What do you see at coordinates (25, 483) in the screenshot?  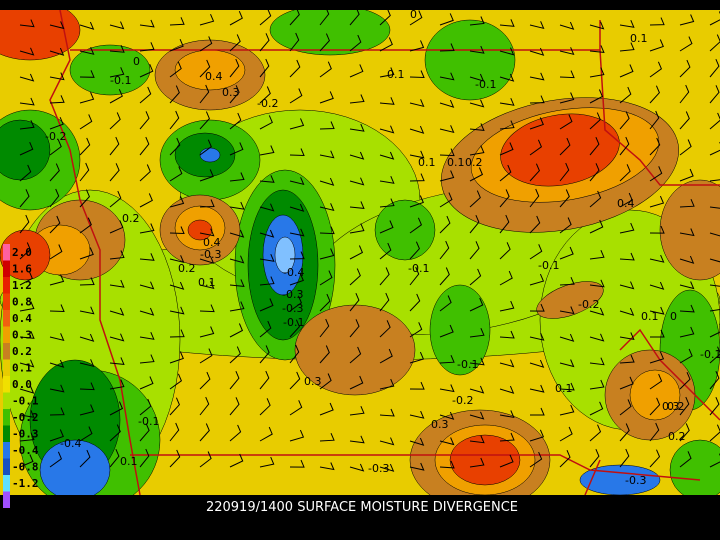 I see `scale-label: -1.2` at bounding box center [25, 483].